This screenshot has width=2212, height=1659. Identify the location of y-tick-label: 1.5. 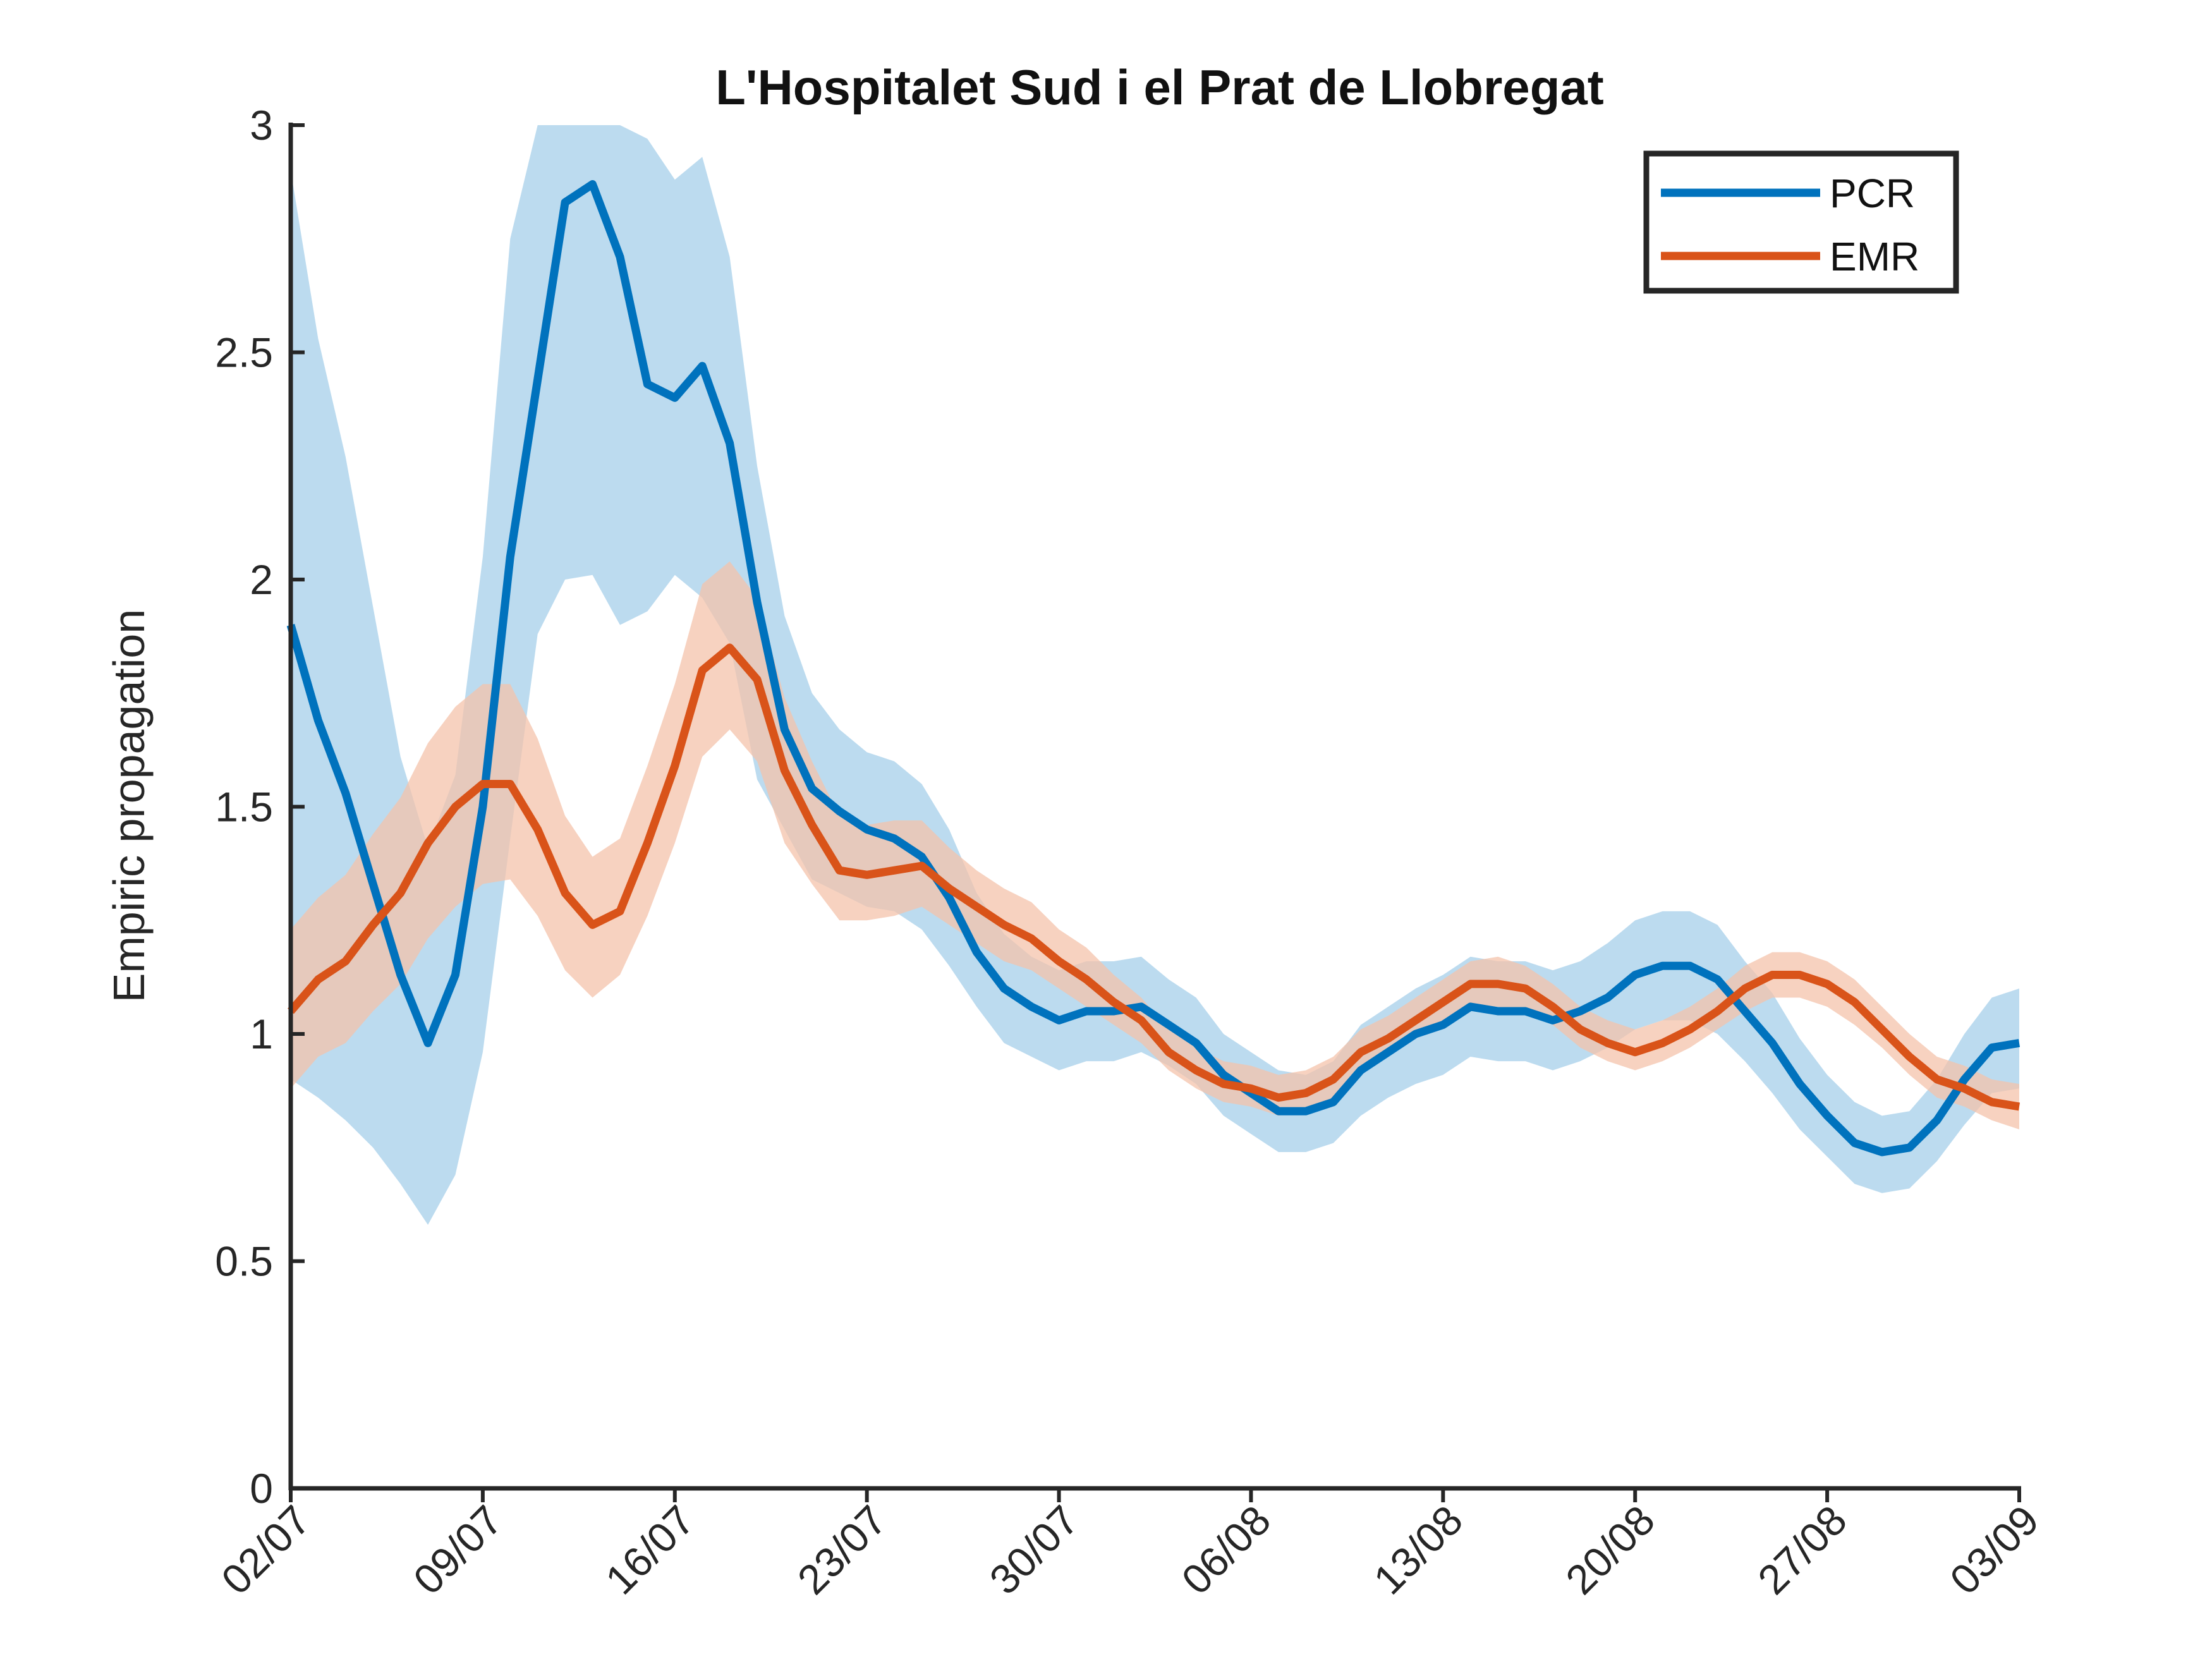
(244, 807).